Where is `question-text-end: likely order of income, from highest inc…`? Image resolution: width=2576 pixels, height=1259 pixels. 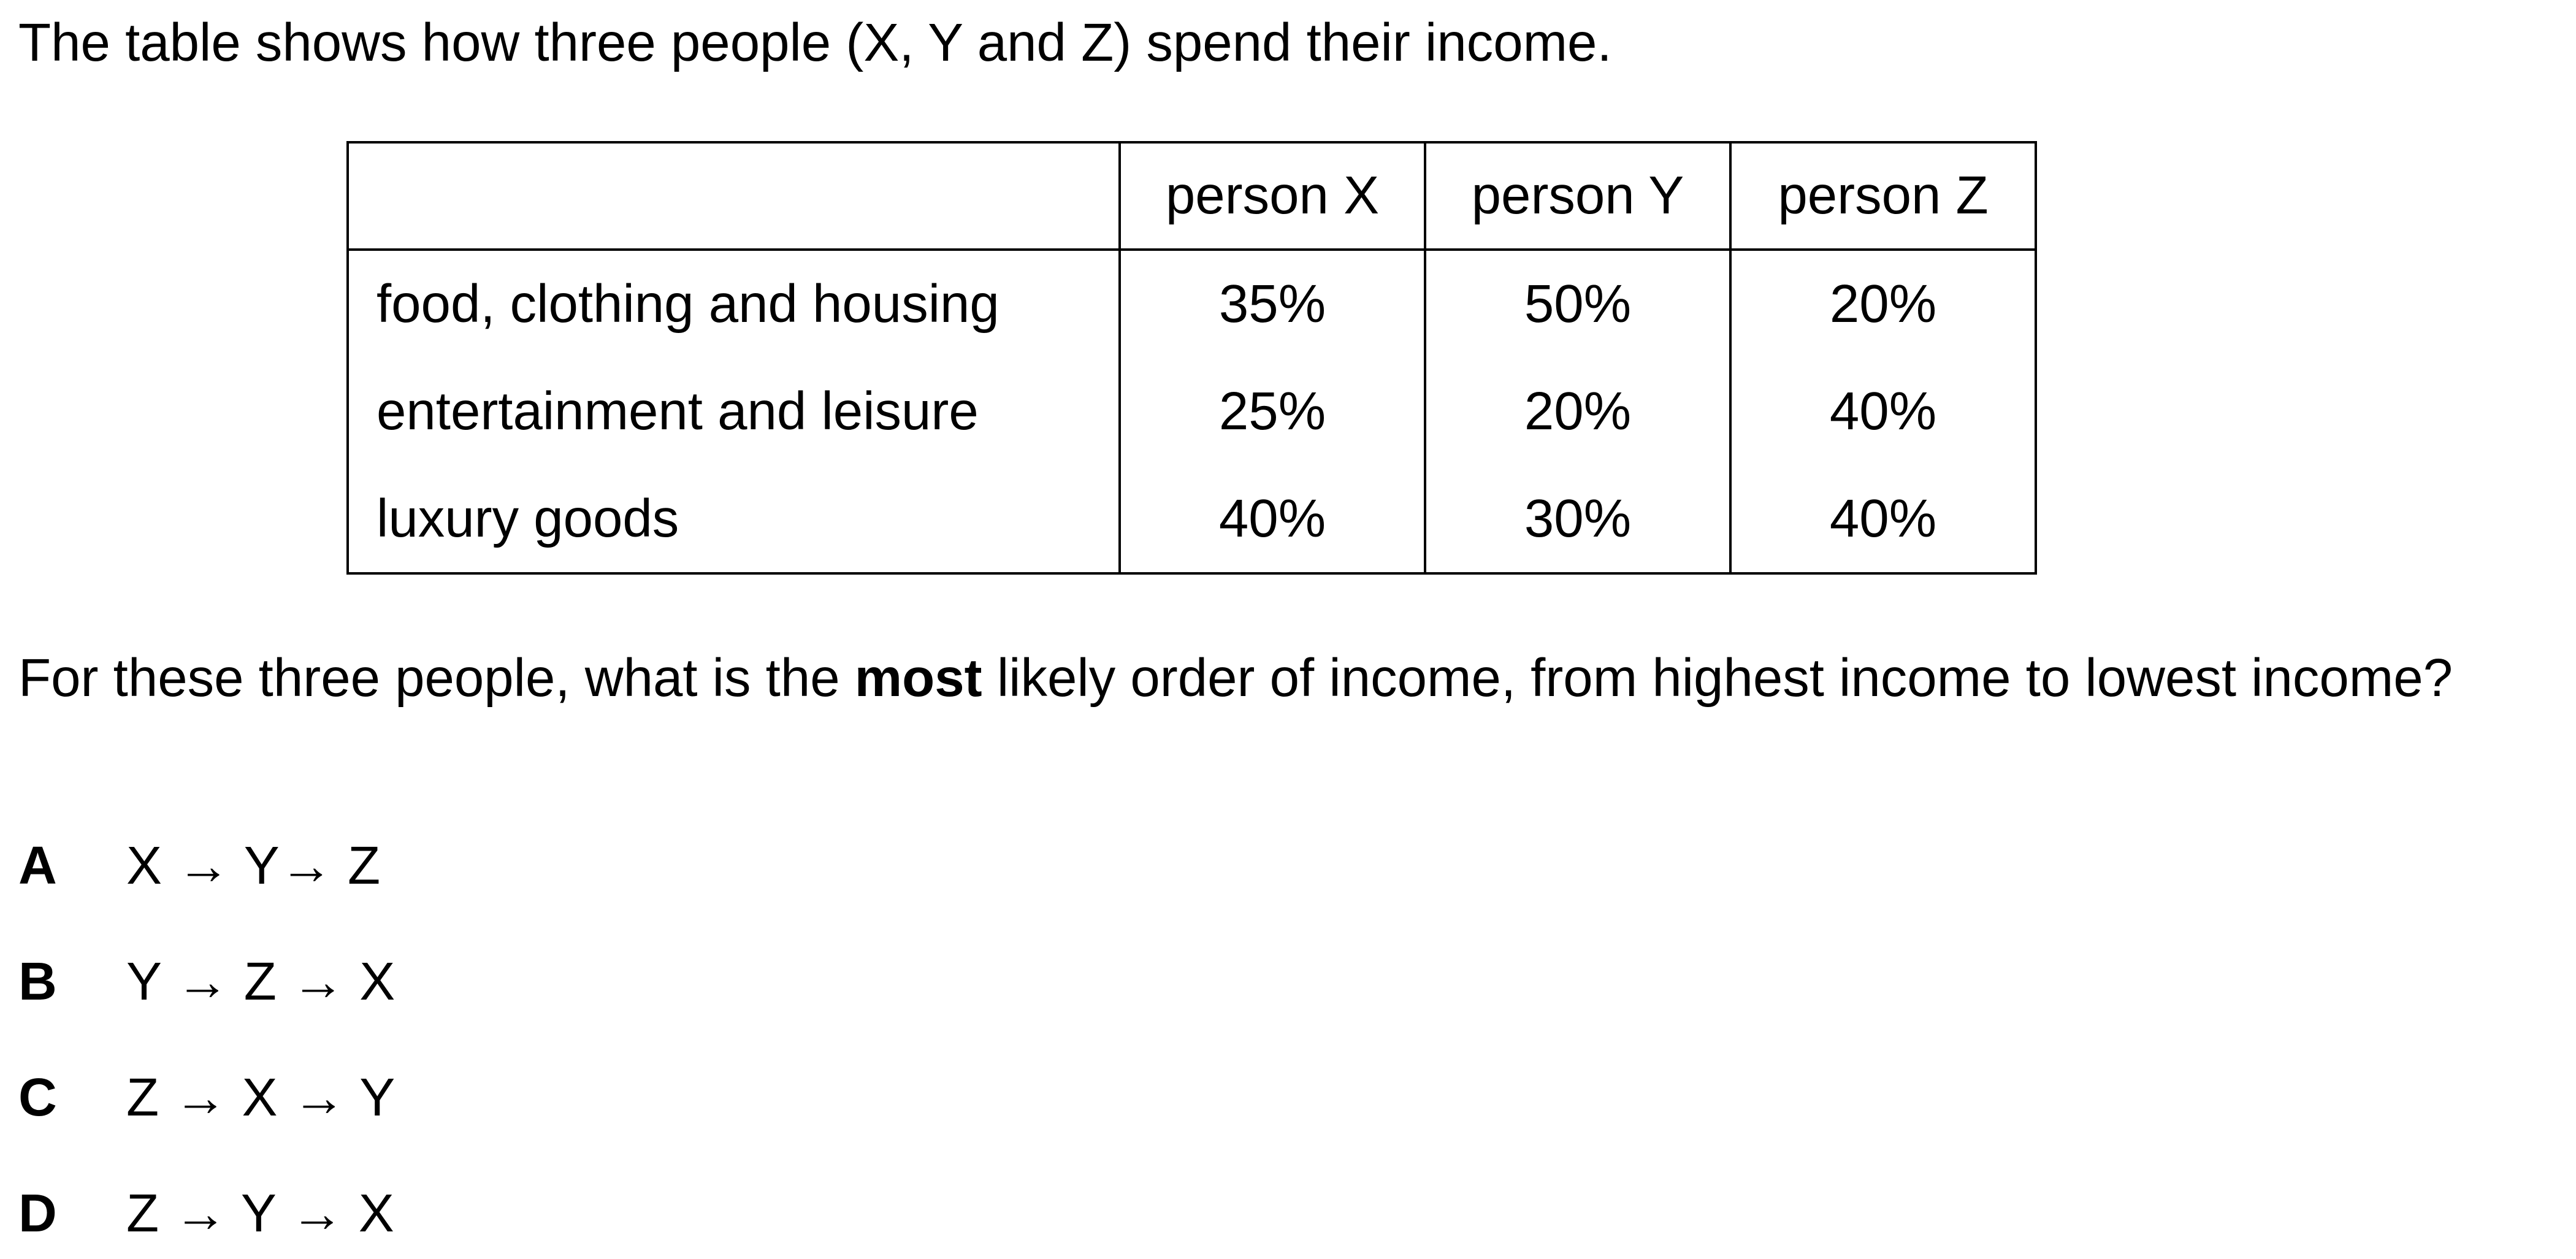 question-text-end: likely order of income, from highest inc… is located at coordinates (1717, 678).